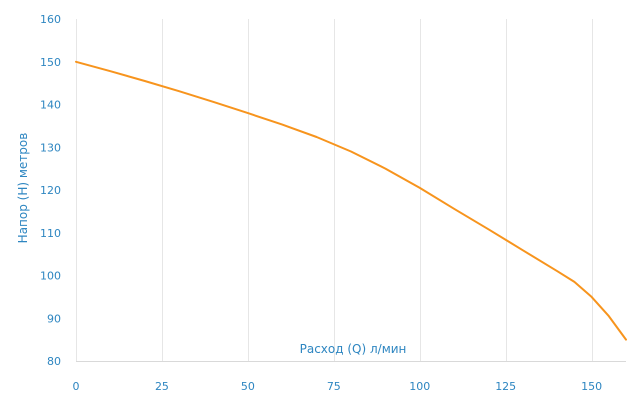  I want to click on x-tick-label: 75, so click(334, 386).